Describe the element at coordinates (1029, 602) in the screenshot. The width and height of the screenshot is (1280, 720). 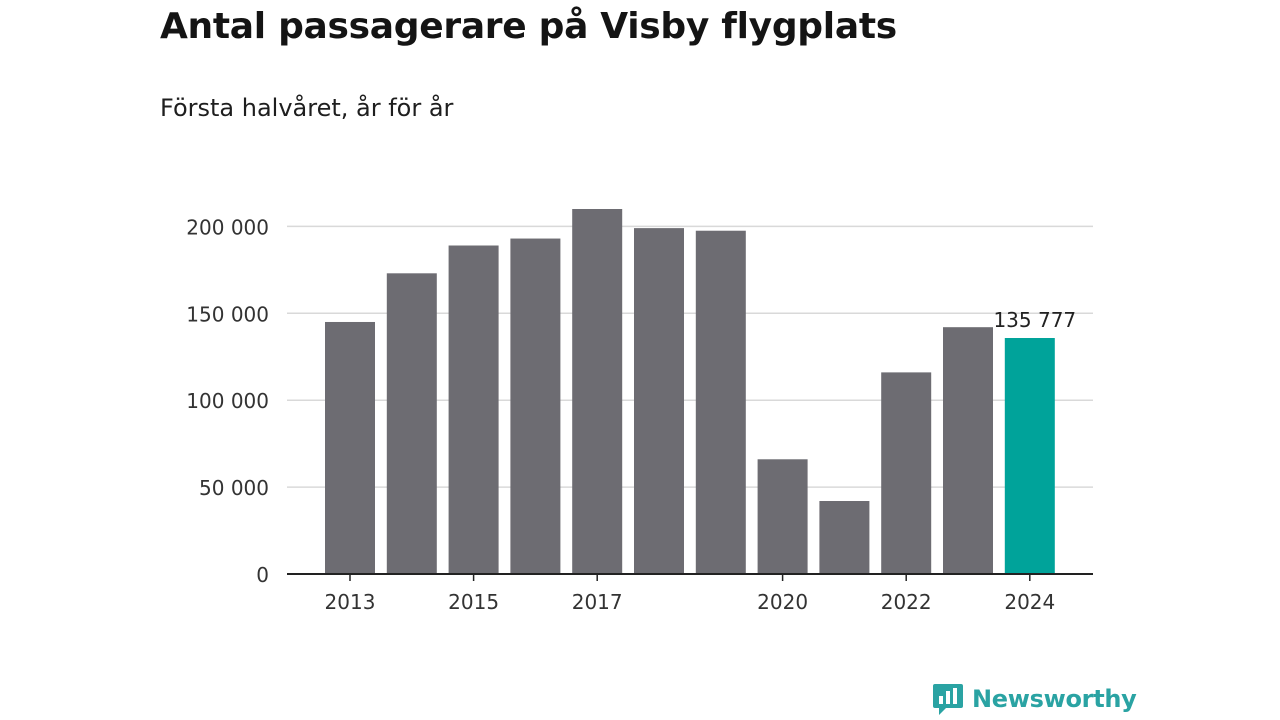
I see `x-tick-label: 2024` at that location.